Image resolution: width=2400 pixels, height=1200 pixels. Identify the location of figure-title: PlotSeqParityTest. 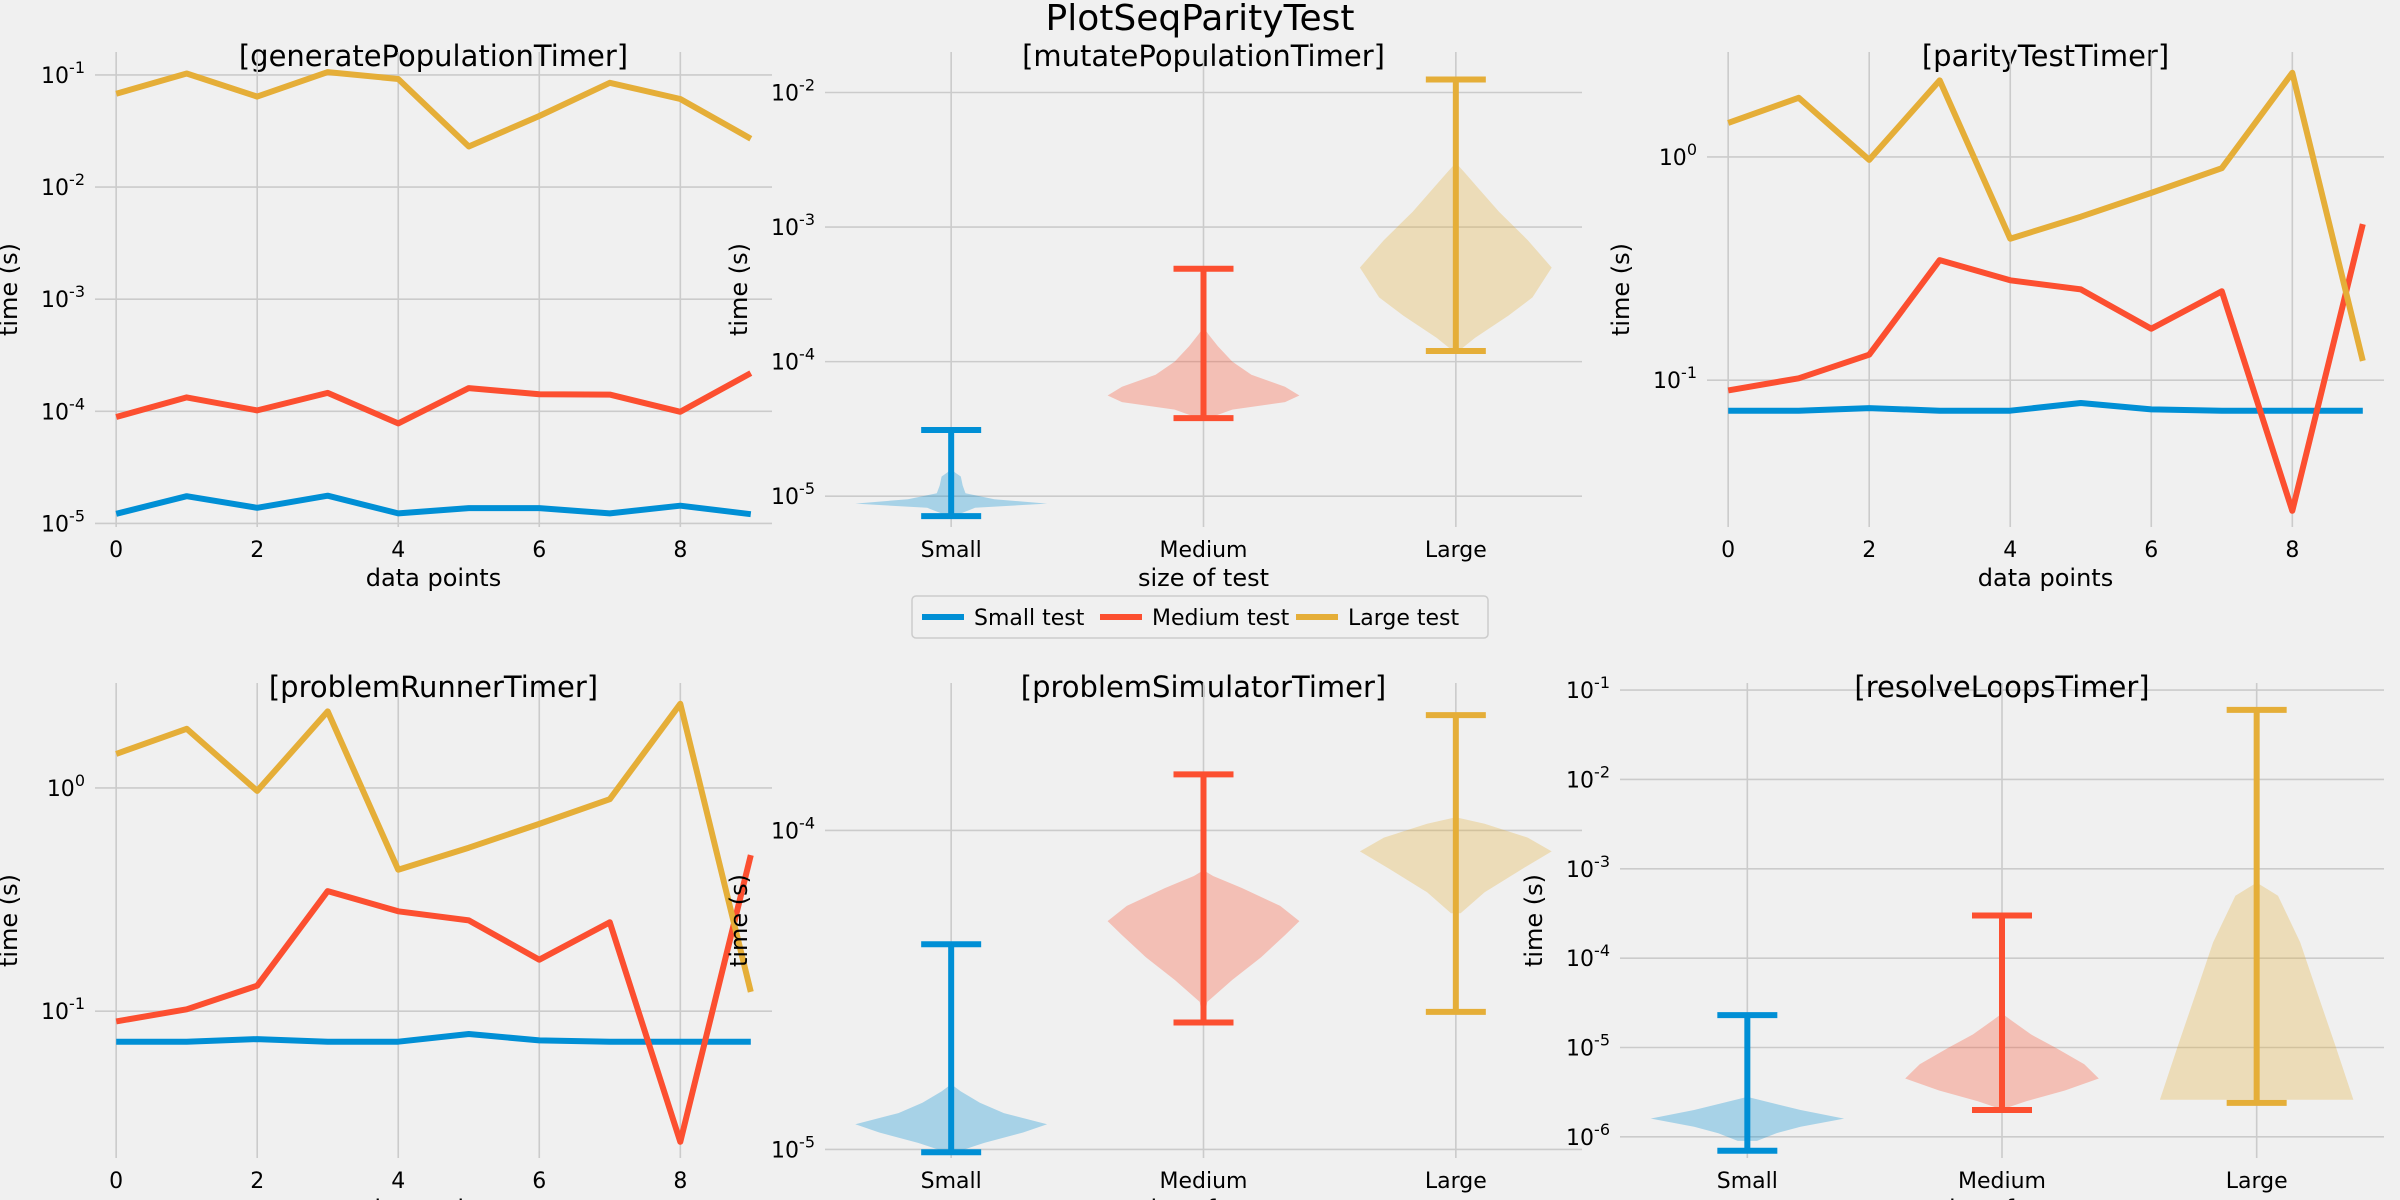
(1200, 19).